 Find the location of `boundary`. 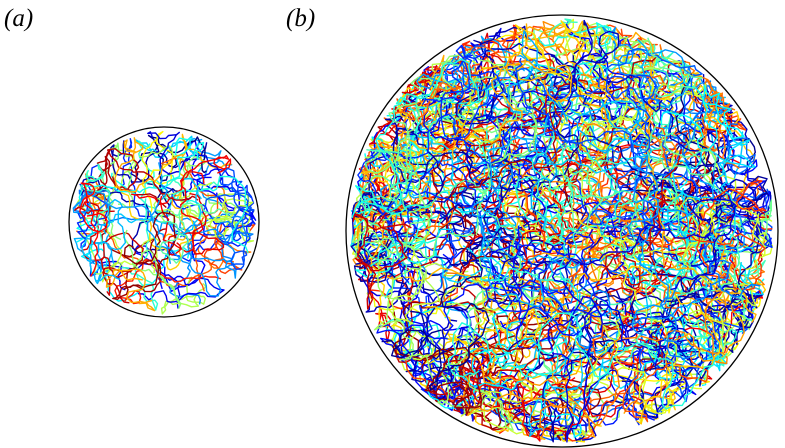

boundary is located at coordinates (164, 222).